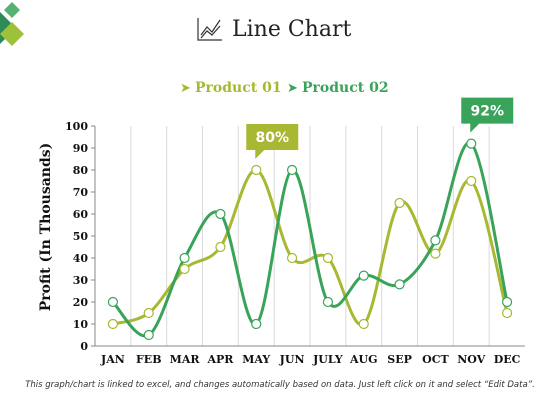  Describe the element at coordinates (507, 359) in the screenshot. I see `x-tick-label: DEC` at that location.